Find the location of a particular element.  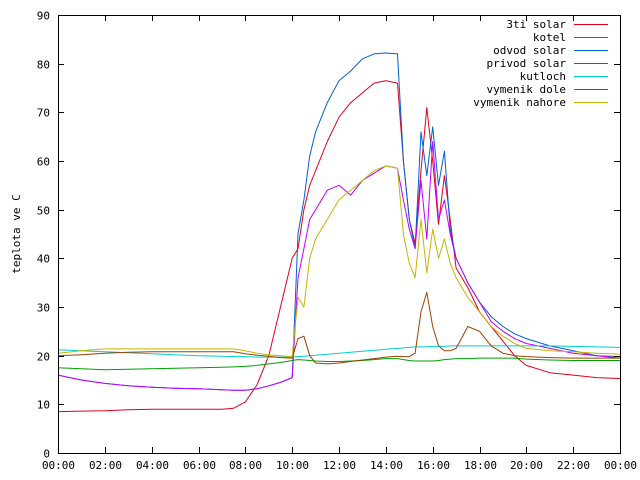

y-tick-label: 0 is located at coordinates (46, 454).